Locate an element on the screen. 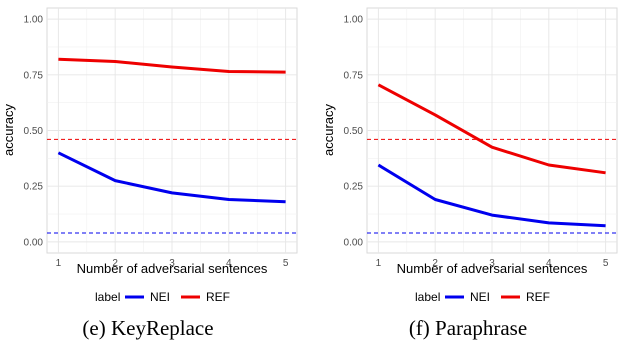 The height and width of the screenshot is (343, 618). panel-caption: (e) KeyReplace is located at coordinates (147, 328).